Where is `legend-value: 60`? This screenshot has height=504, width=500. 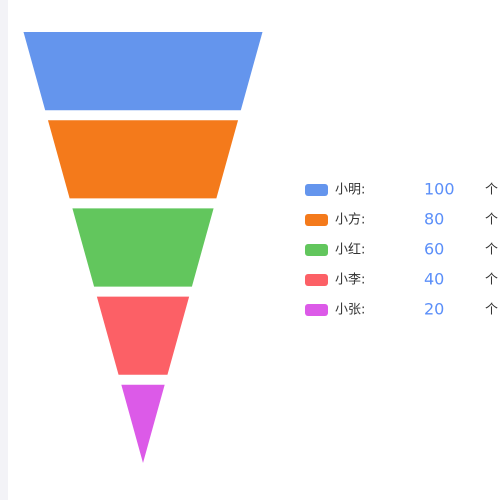
legend-value: 60 is located at coordinates (434, 249).